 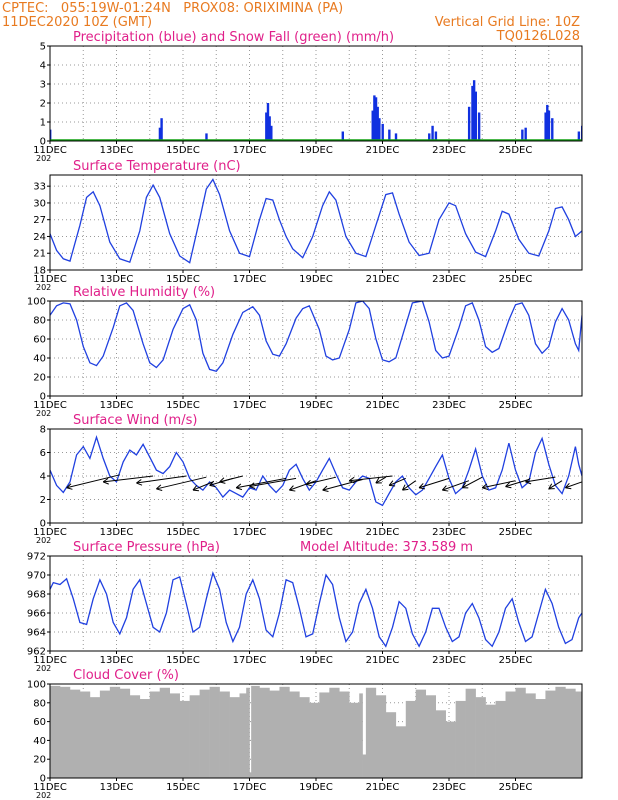 What do you see at coordinates (36, 614) in the screenshot?
I see `y-tick-label: 966` at bounding box center [36, 614].